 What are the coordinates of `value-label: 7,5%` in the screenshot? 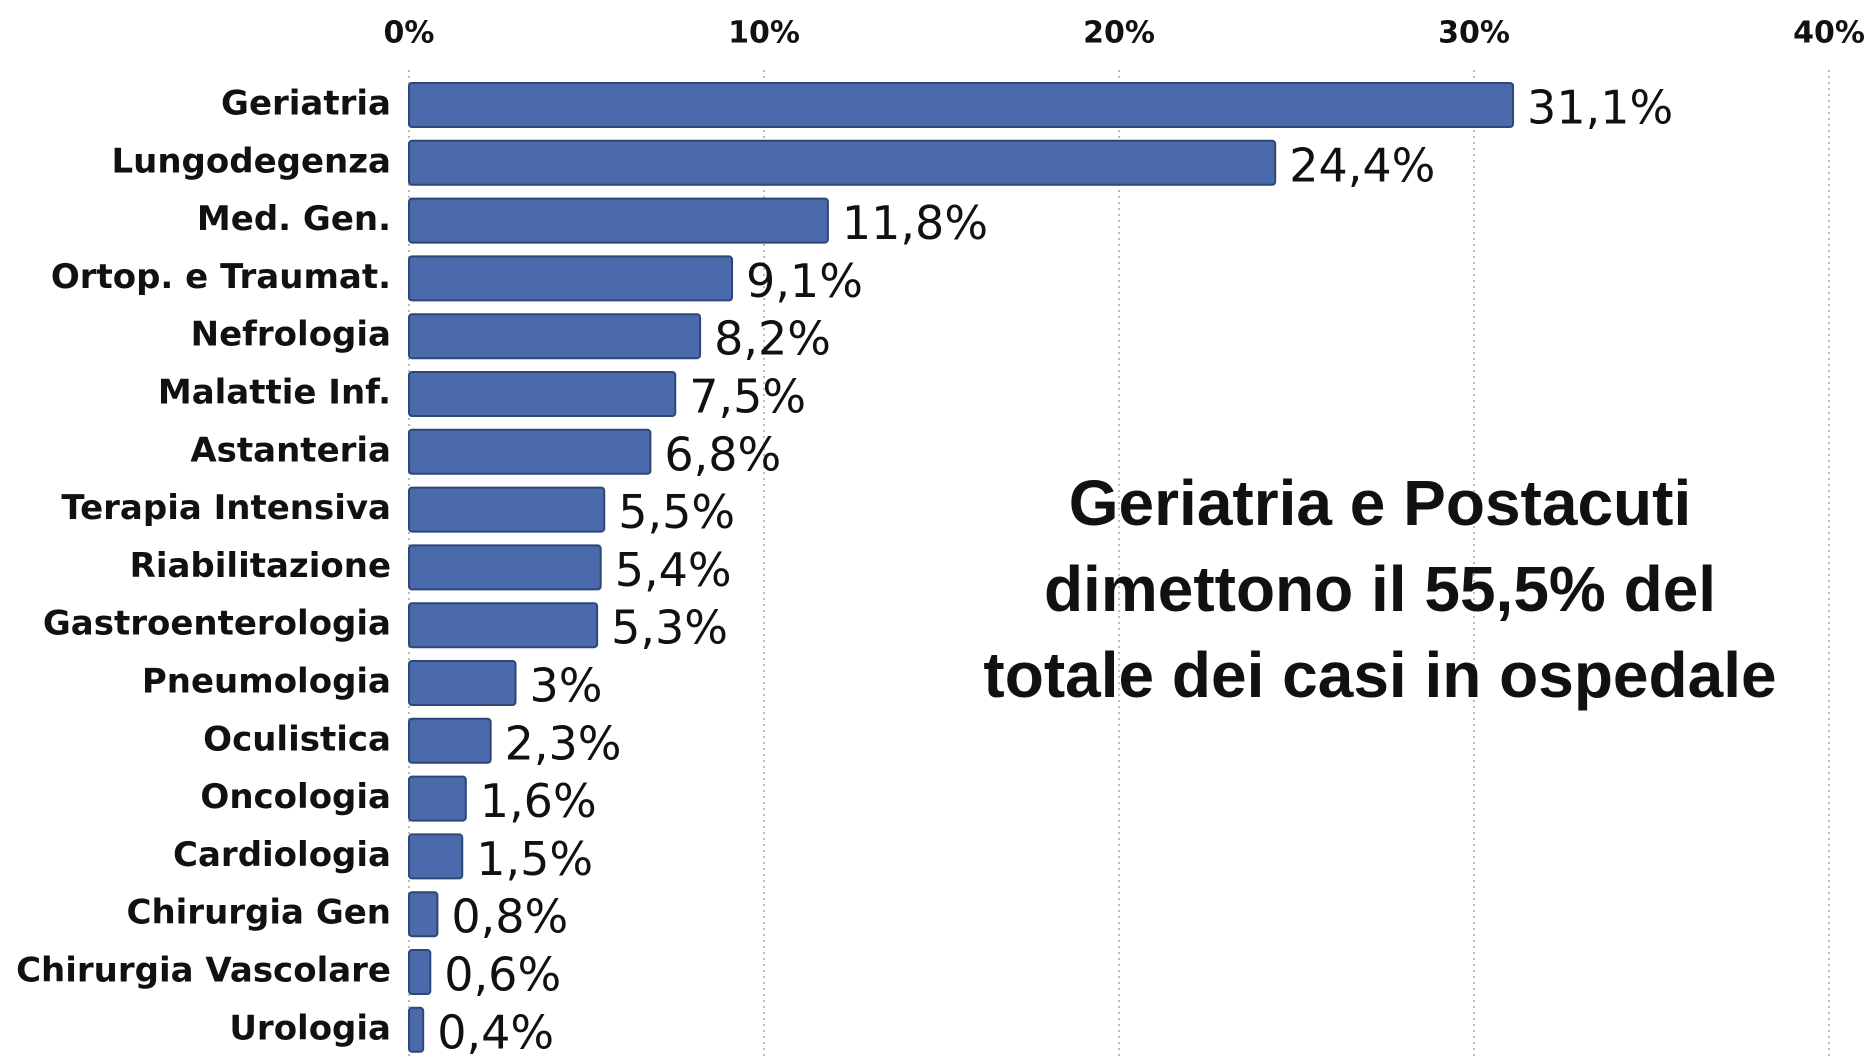 It's located at (747, 397).